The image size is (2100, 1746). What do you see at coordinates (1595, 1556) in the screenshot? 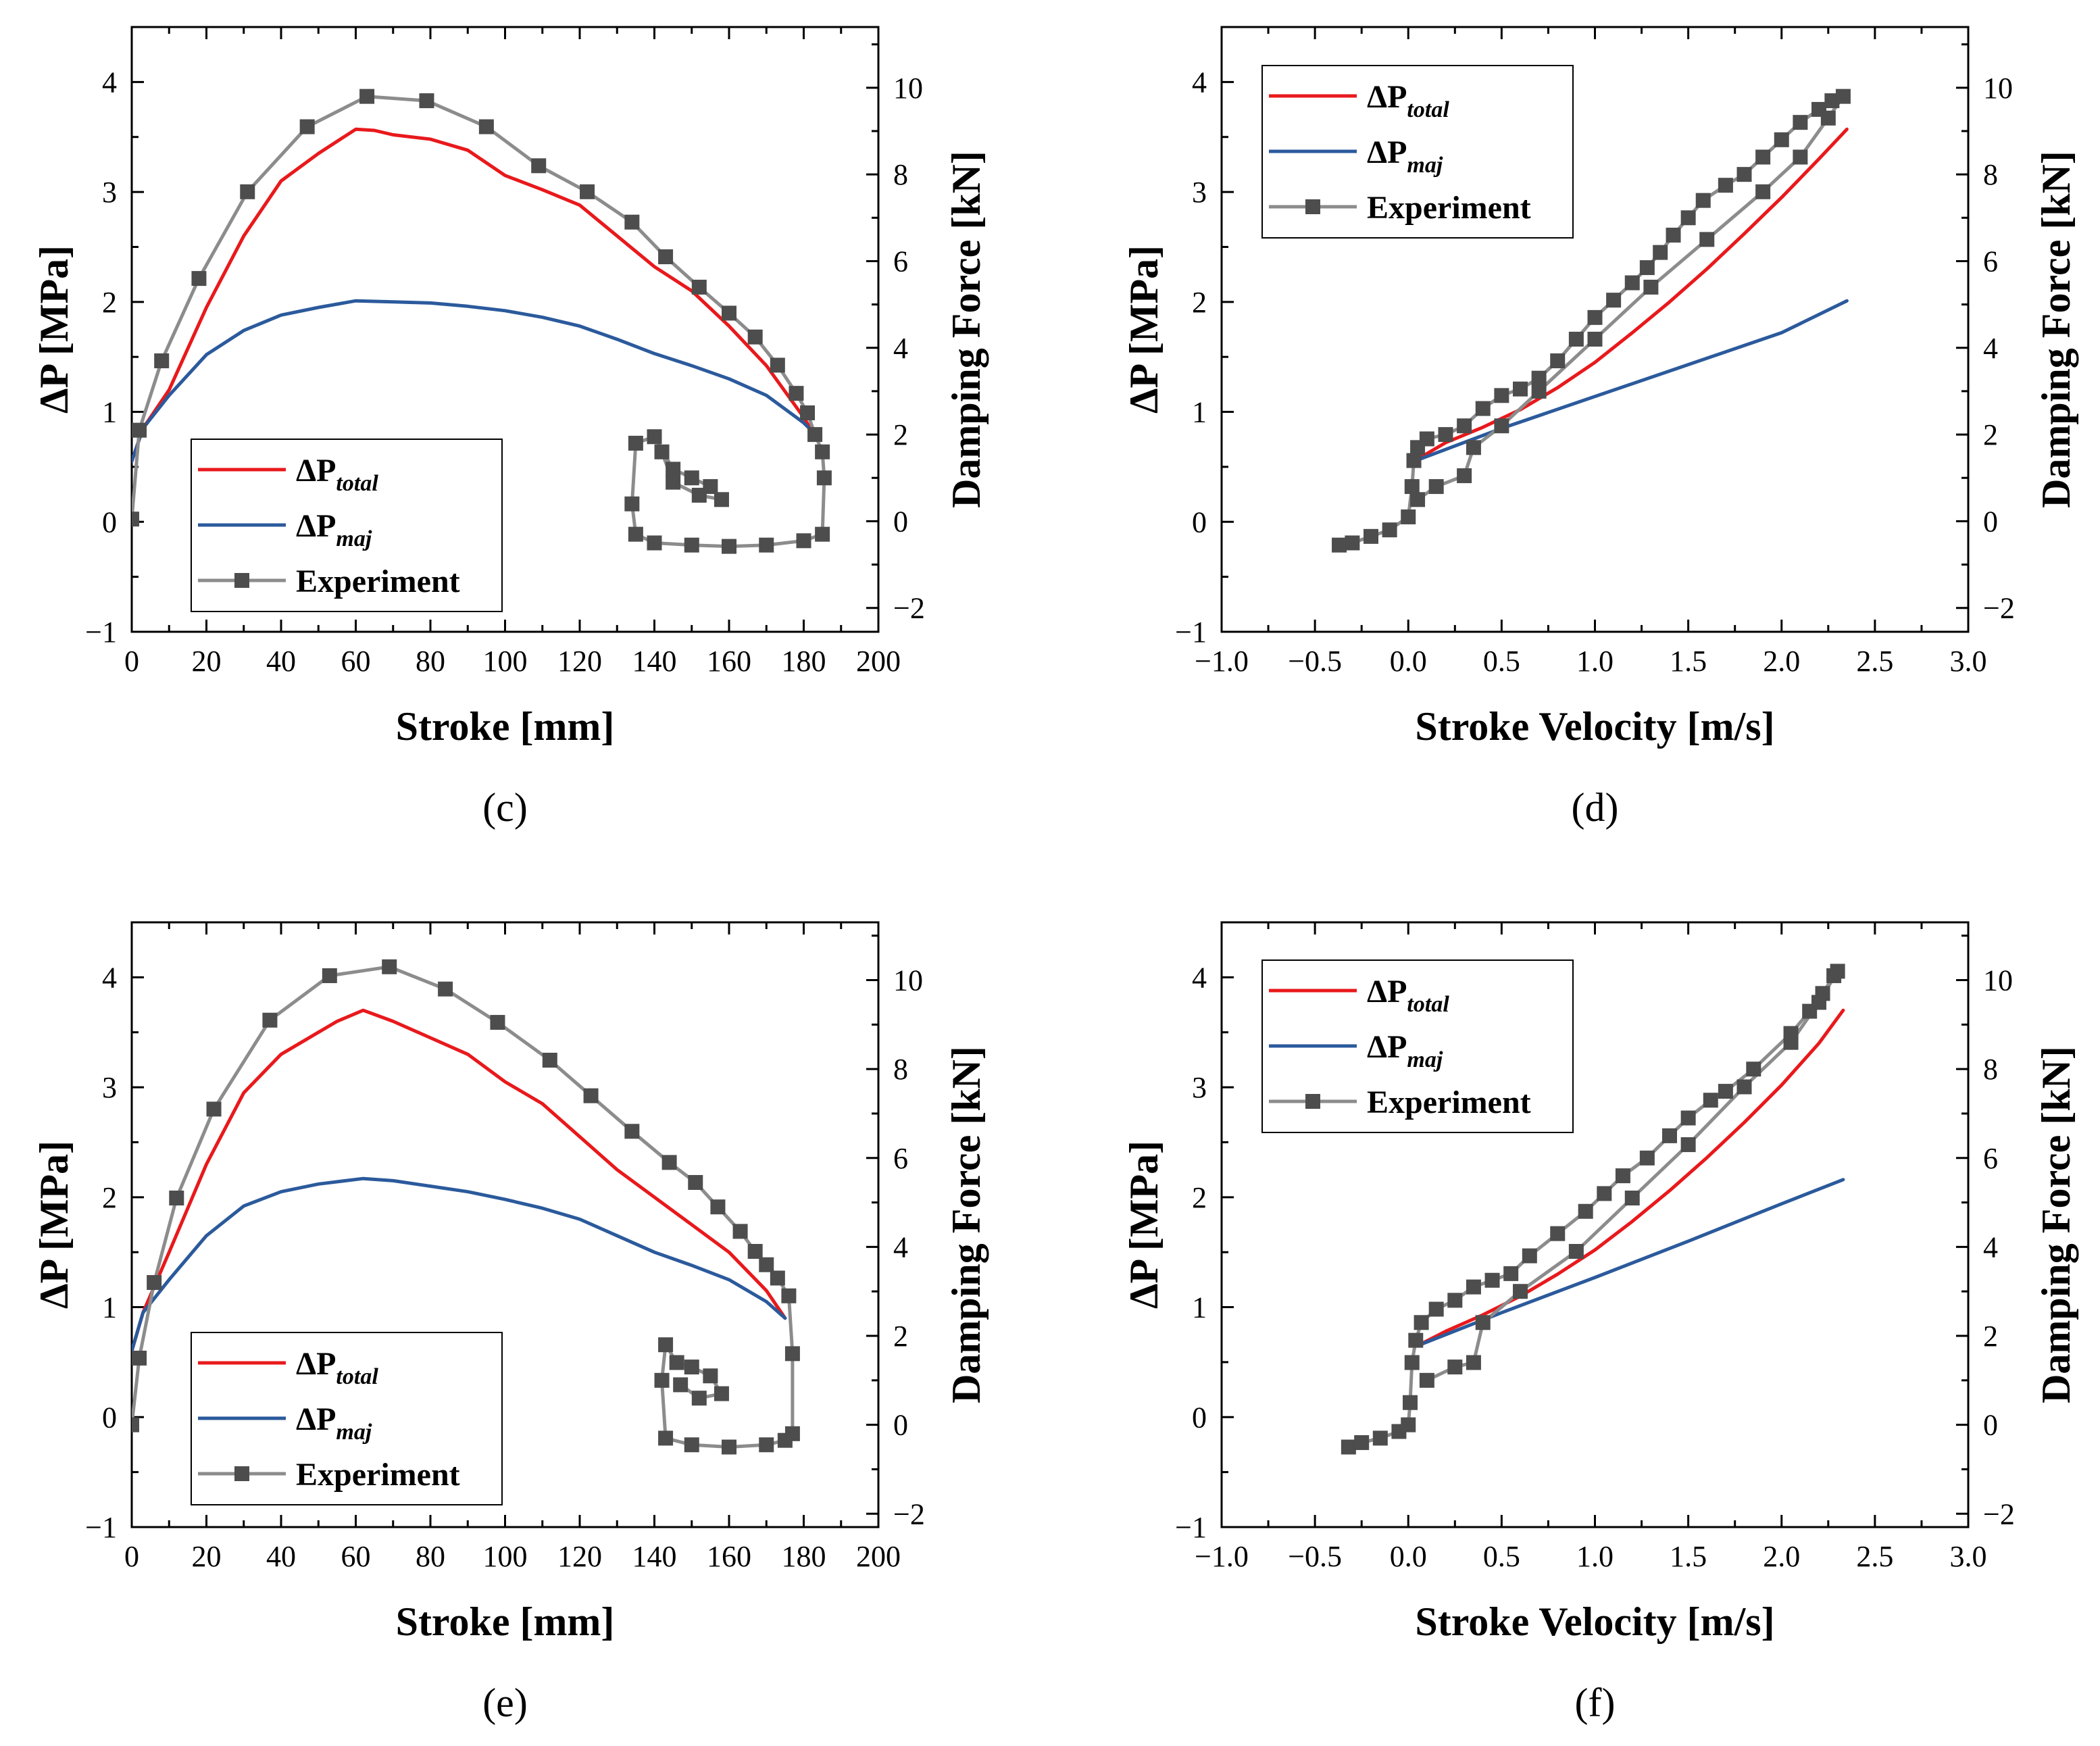
I see `x-tick-label: 1.0` at bounding box center [1595, 1556].